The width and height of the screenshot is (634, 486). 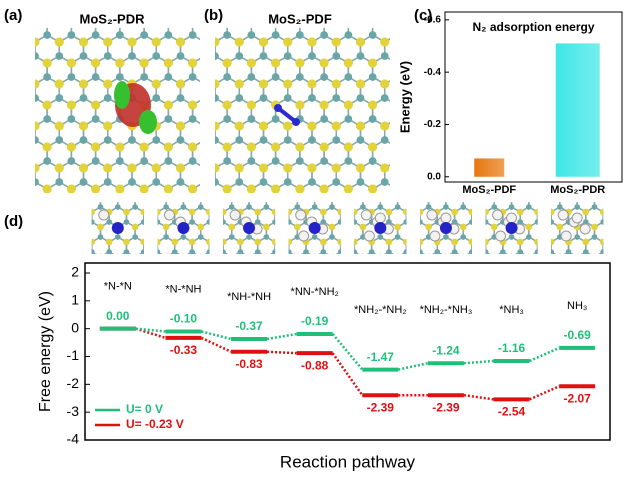 I want to click on lattice, so click(x=445, y=235).